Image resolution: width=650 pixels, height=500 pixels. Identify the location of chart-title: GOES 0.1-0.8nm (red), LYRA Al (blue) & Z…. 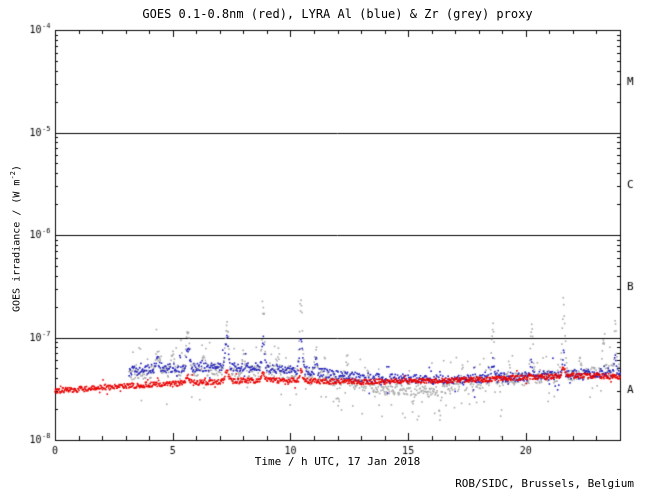
(337, 14).